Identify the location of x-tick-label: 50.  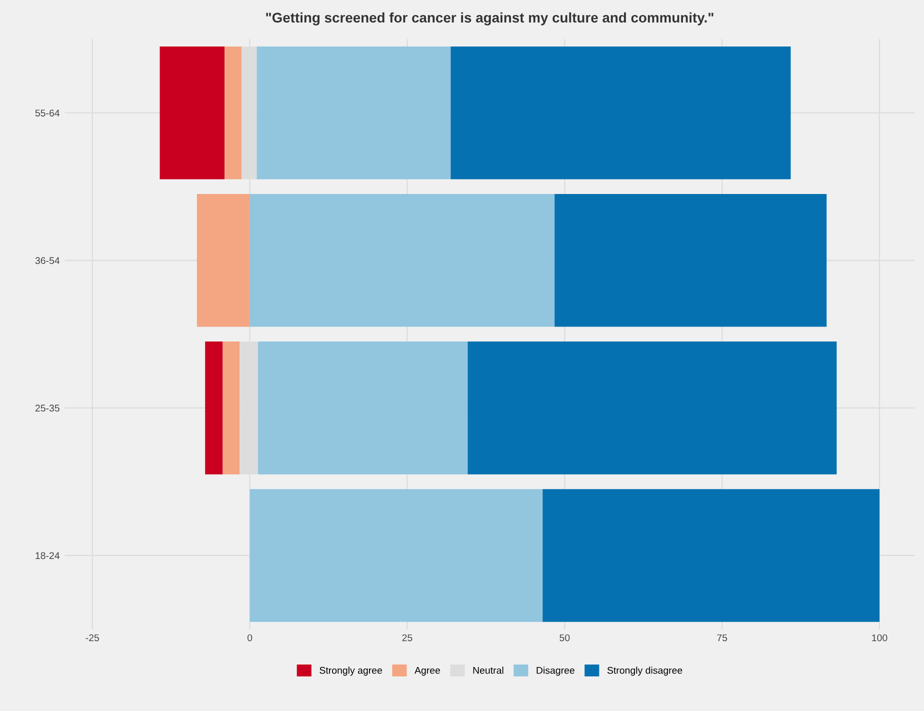
(565, 638).